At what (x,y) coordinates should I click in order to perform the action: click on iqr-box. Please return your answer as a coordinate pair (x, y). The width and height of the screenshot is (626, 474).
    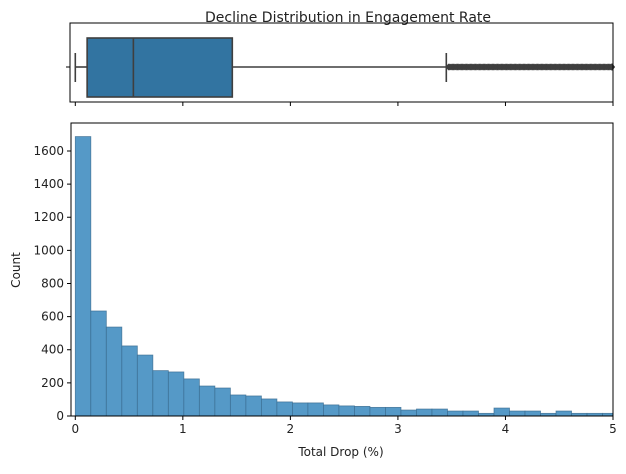
    Looking at the image, I should click on (160, 67).